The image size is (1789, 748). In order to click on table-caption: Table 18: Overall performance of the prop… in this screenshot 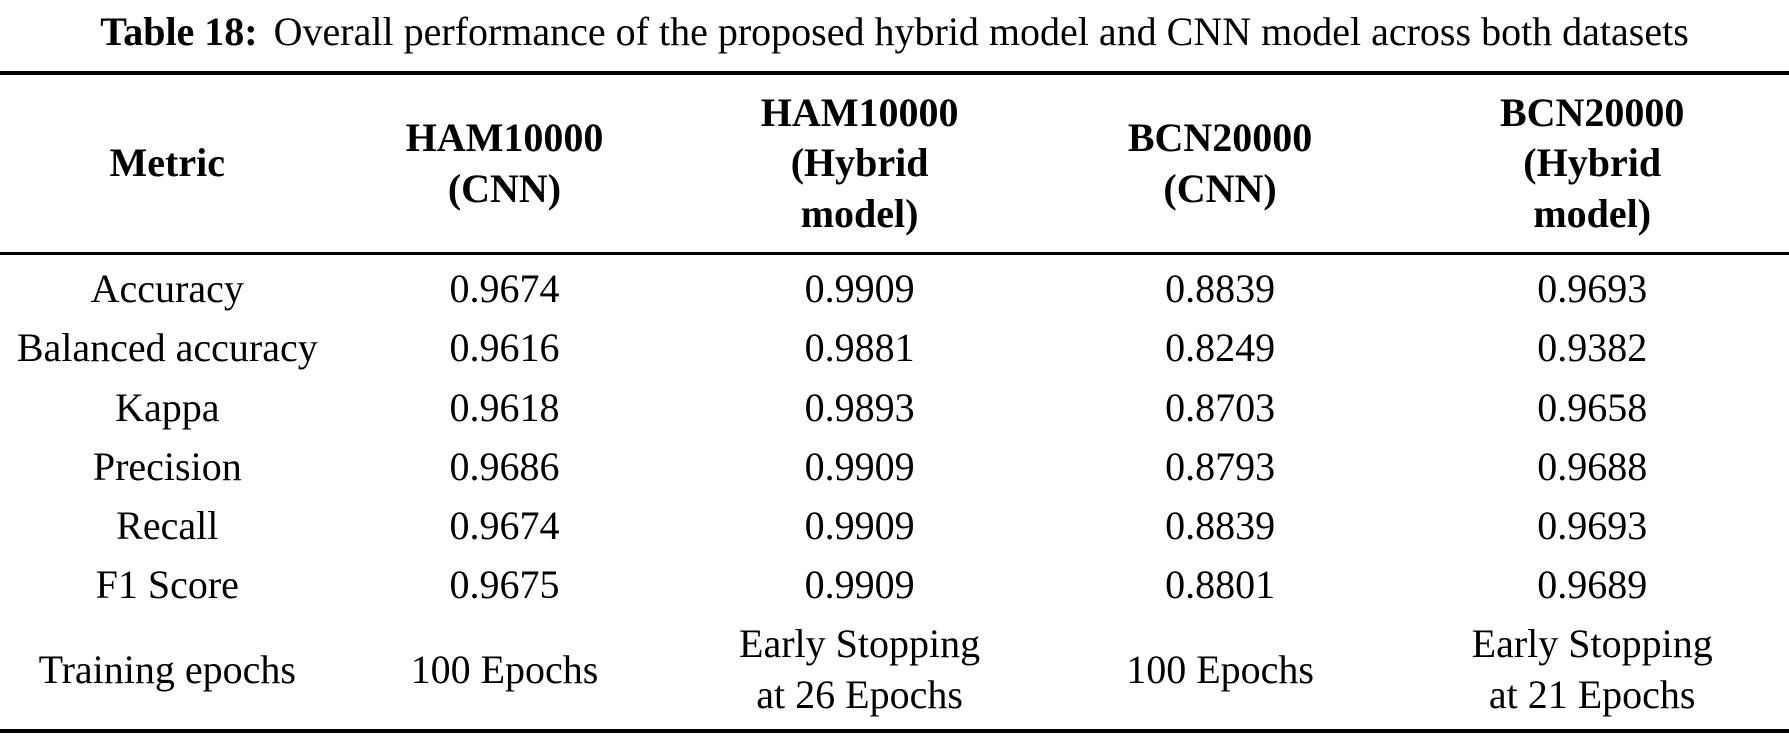, I will do `click(894, 28)`.